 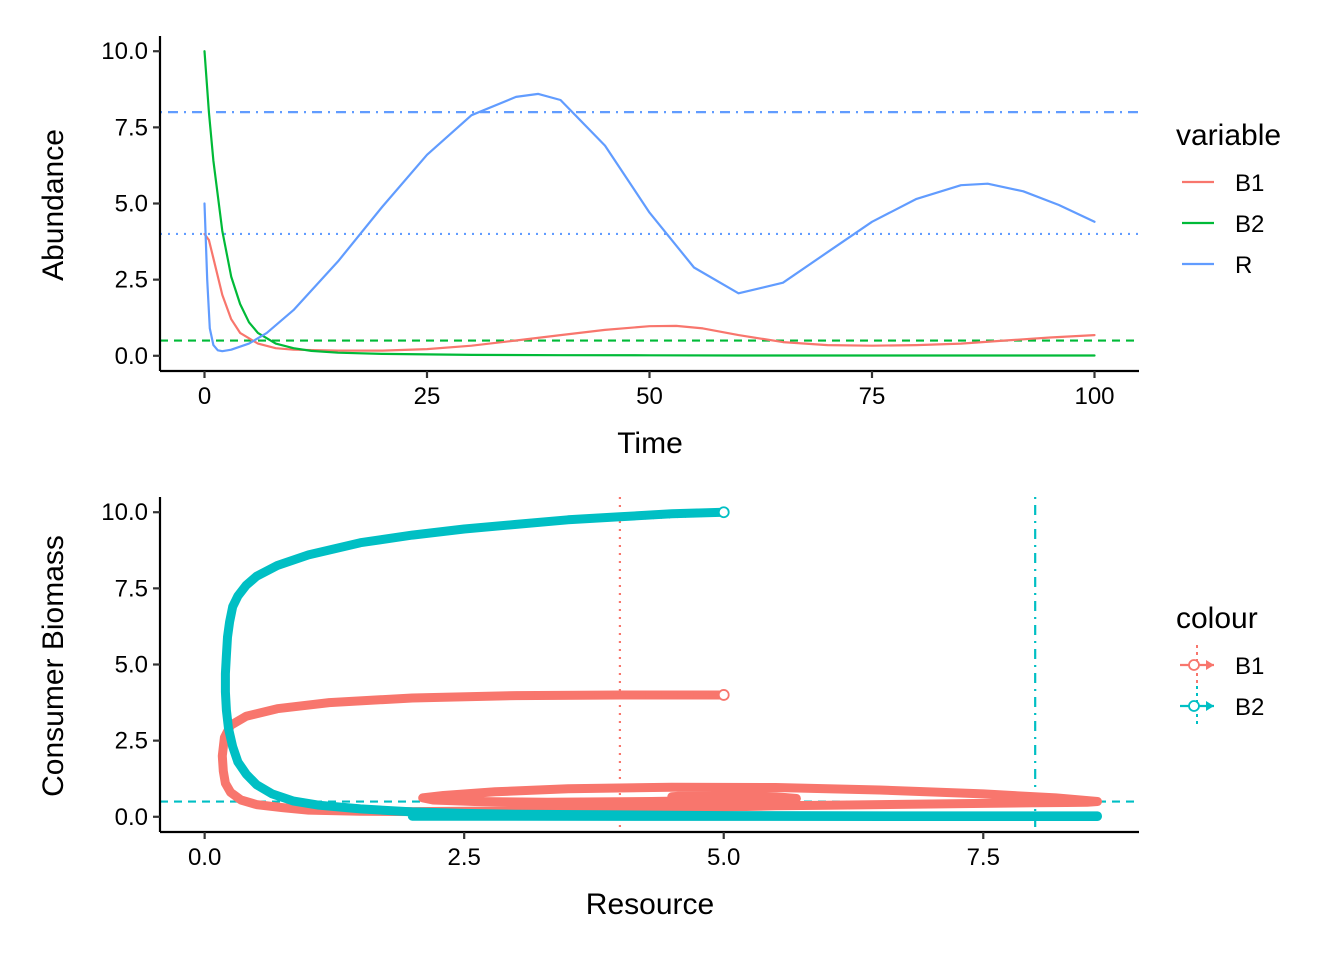 I want to click on x-tick-label: 7.5, so click(x=983, y=857).